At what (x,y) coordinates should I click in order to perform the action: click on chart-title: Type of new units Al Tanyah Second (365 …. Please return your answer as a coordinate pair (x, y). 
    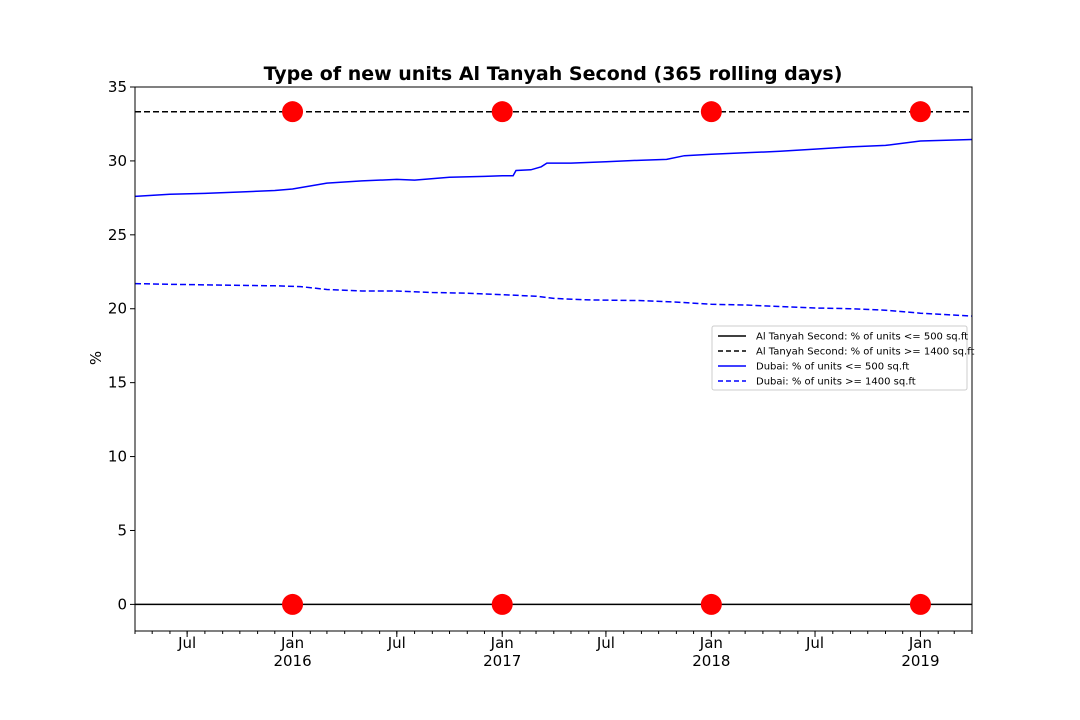
    Looking at the image, I should click on (553, 74).